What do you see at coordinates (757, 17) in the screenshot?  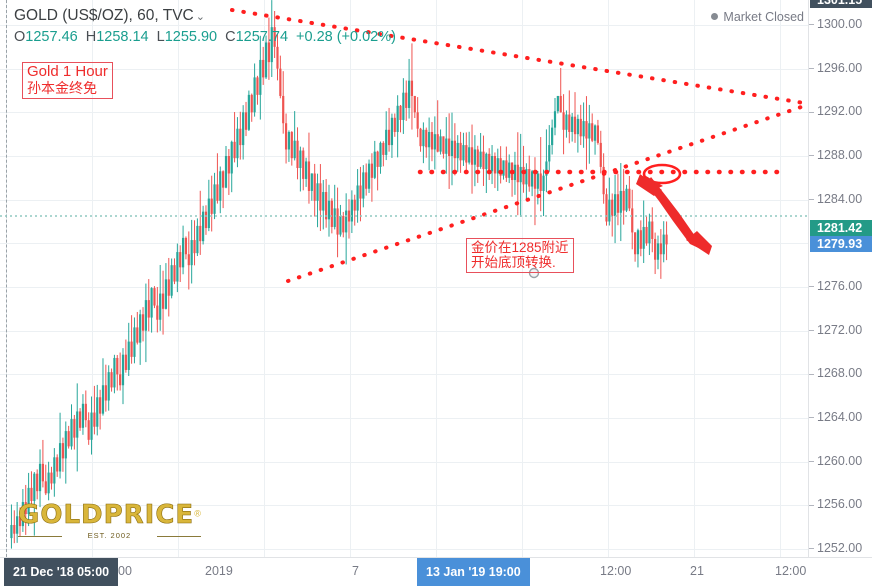 I see `market-status: Market Closed` at bounding box center [757, 17].